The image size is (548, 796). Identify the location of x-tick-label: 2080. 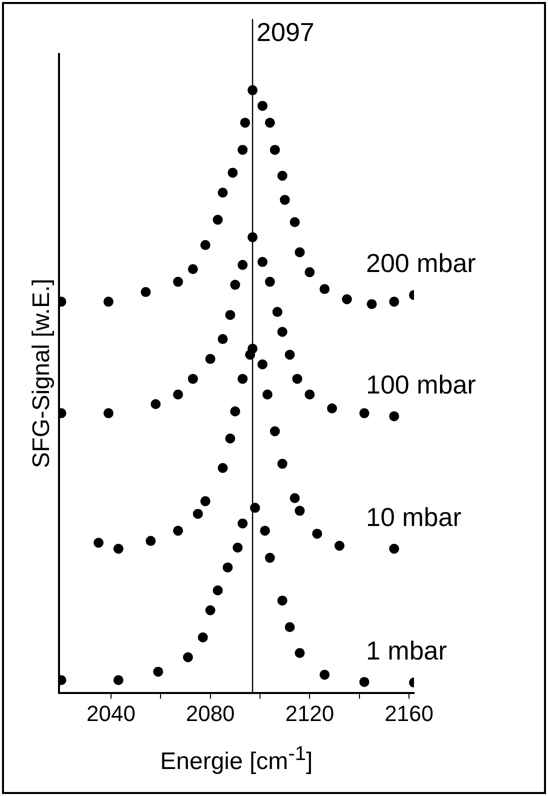
(210, 713).